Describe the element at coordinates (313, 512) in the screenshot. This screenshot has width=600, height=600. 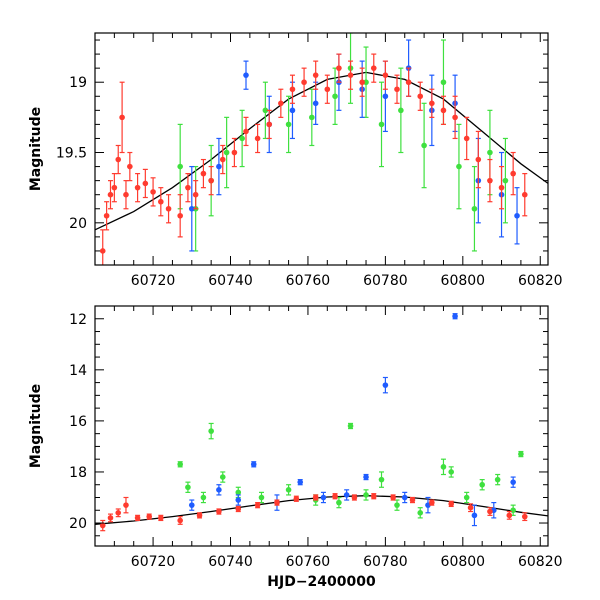
I see `red-series` at that location.